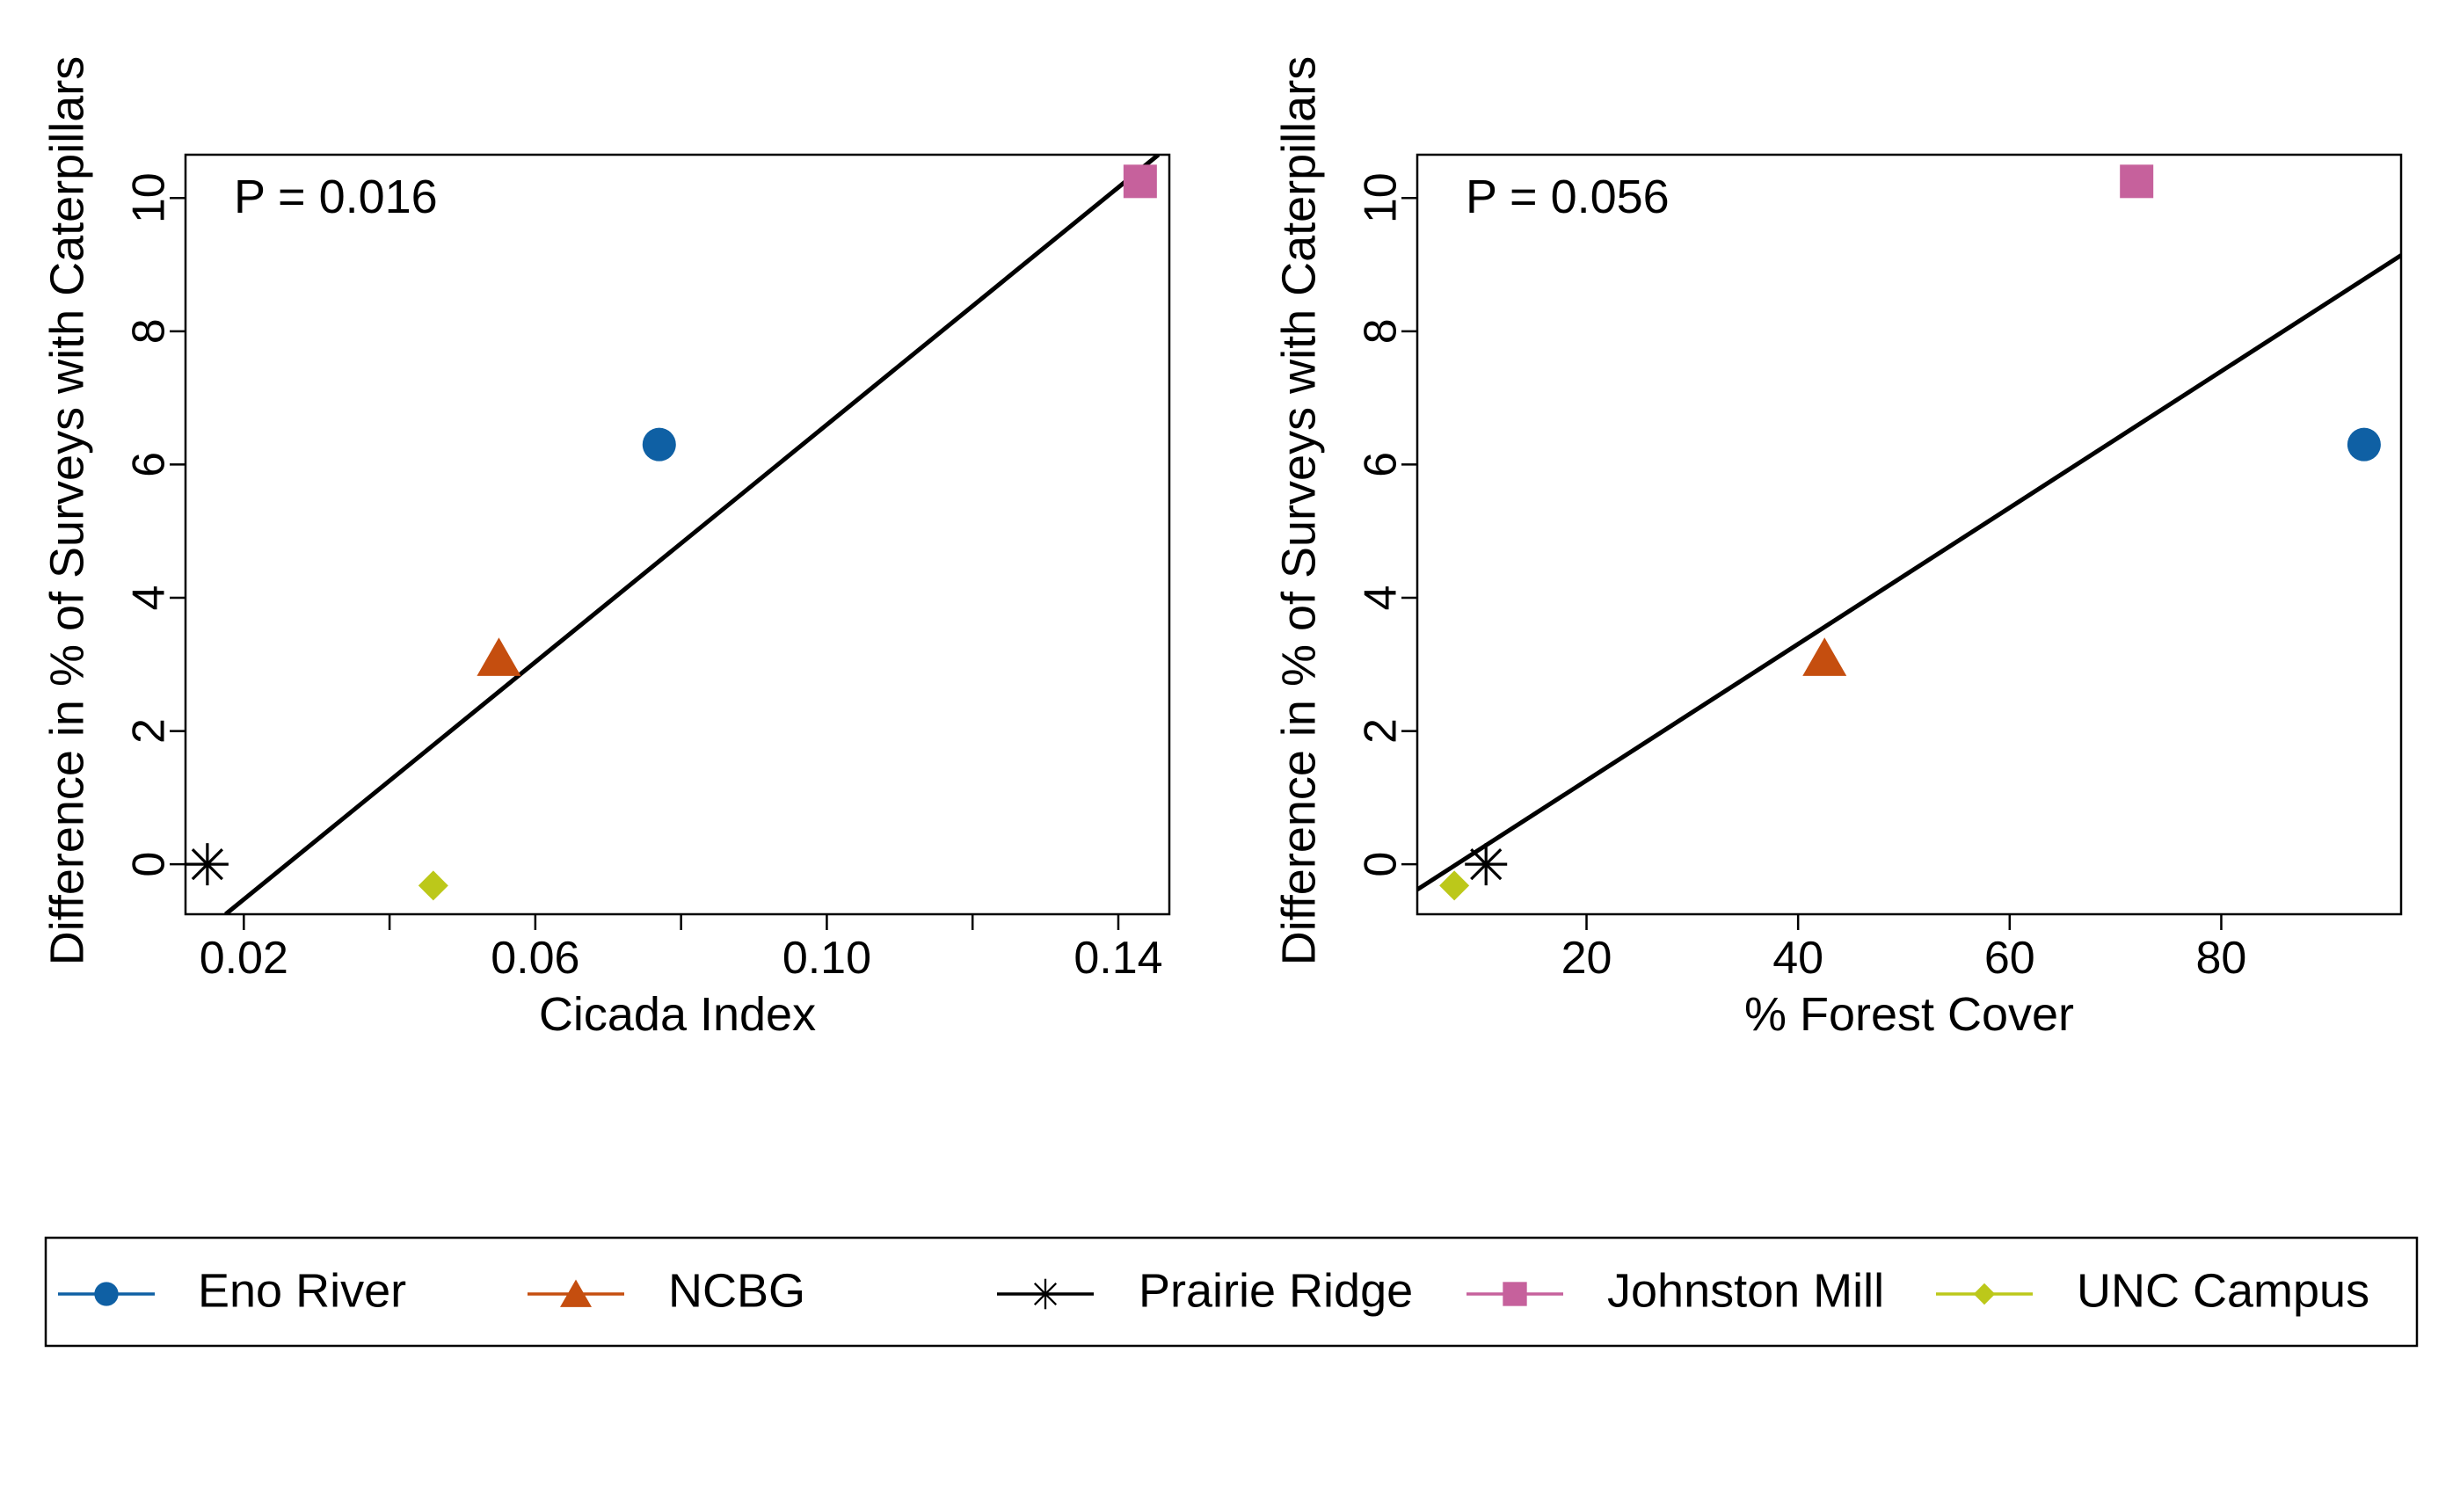 The width and height of the screenshot is (2460, 1512). I want to click on x-tick-label: 0.14, so click(1118, 959).